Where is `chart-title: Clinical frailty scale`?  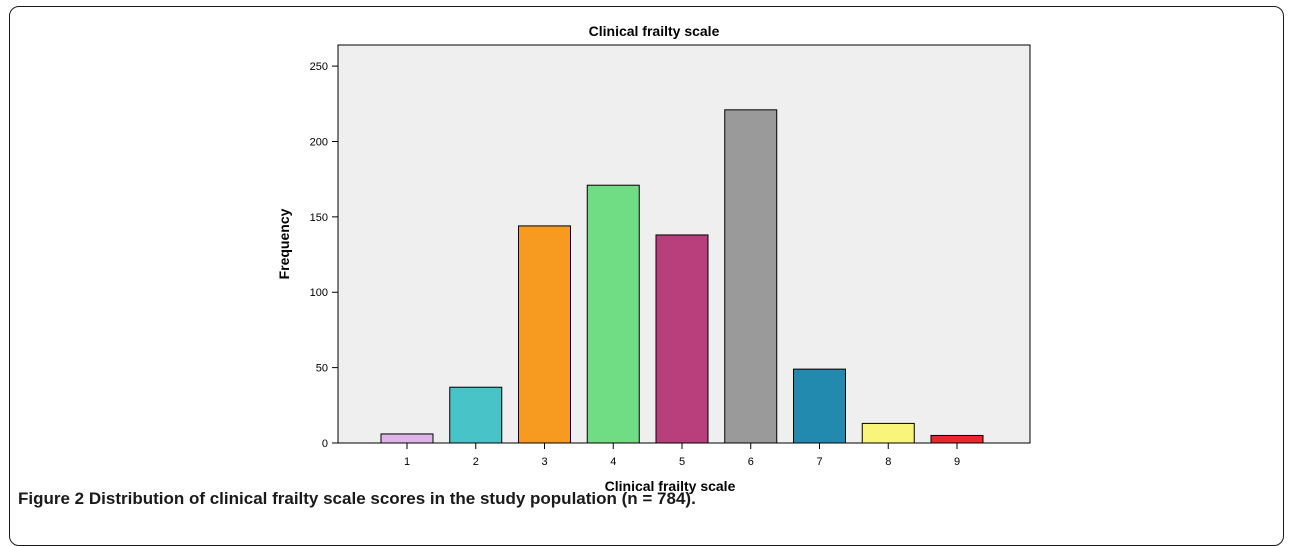 chart-title: Clinical frailty scale is located at coordinates (654, 31).